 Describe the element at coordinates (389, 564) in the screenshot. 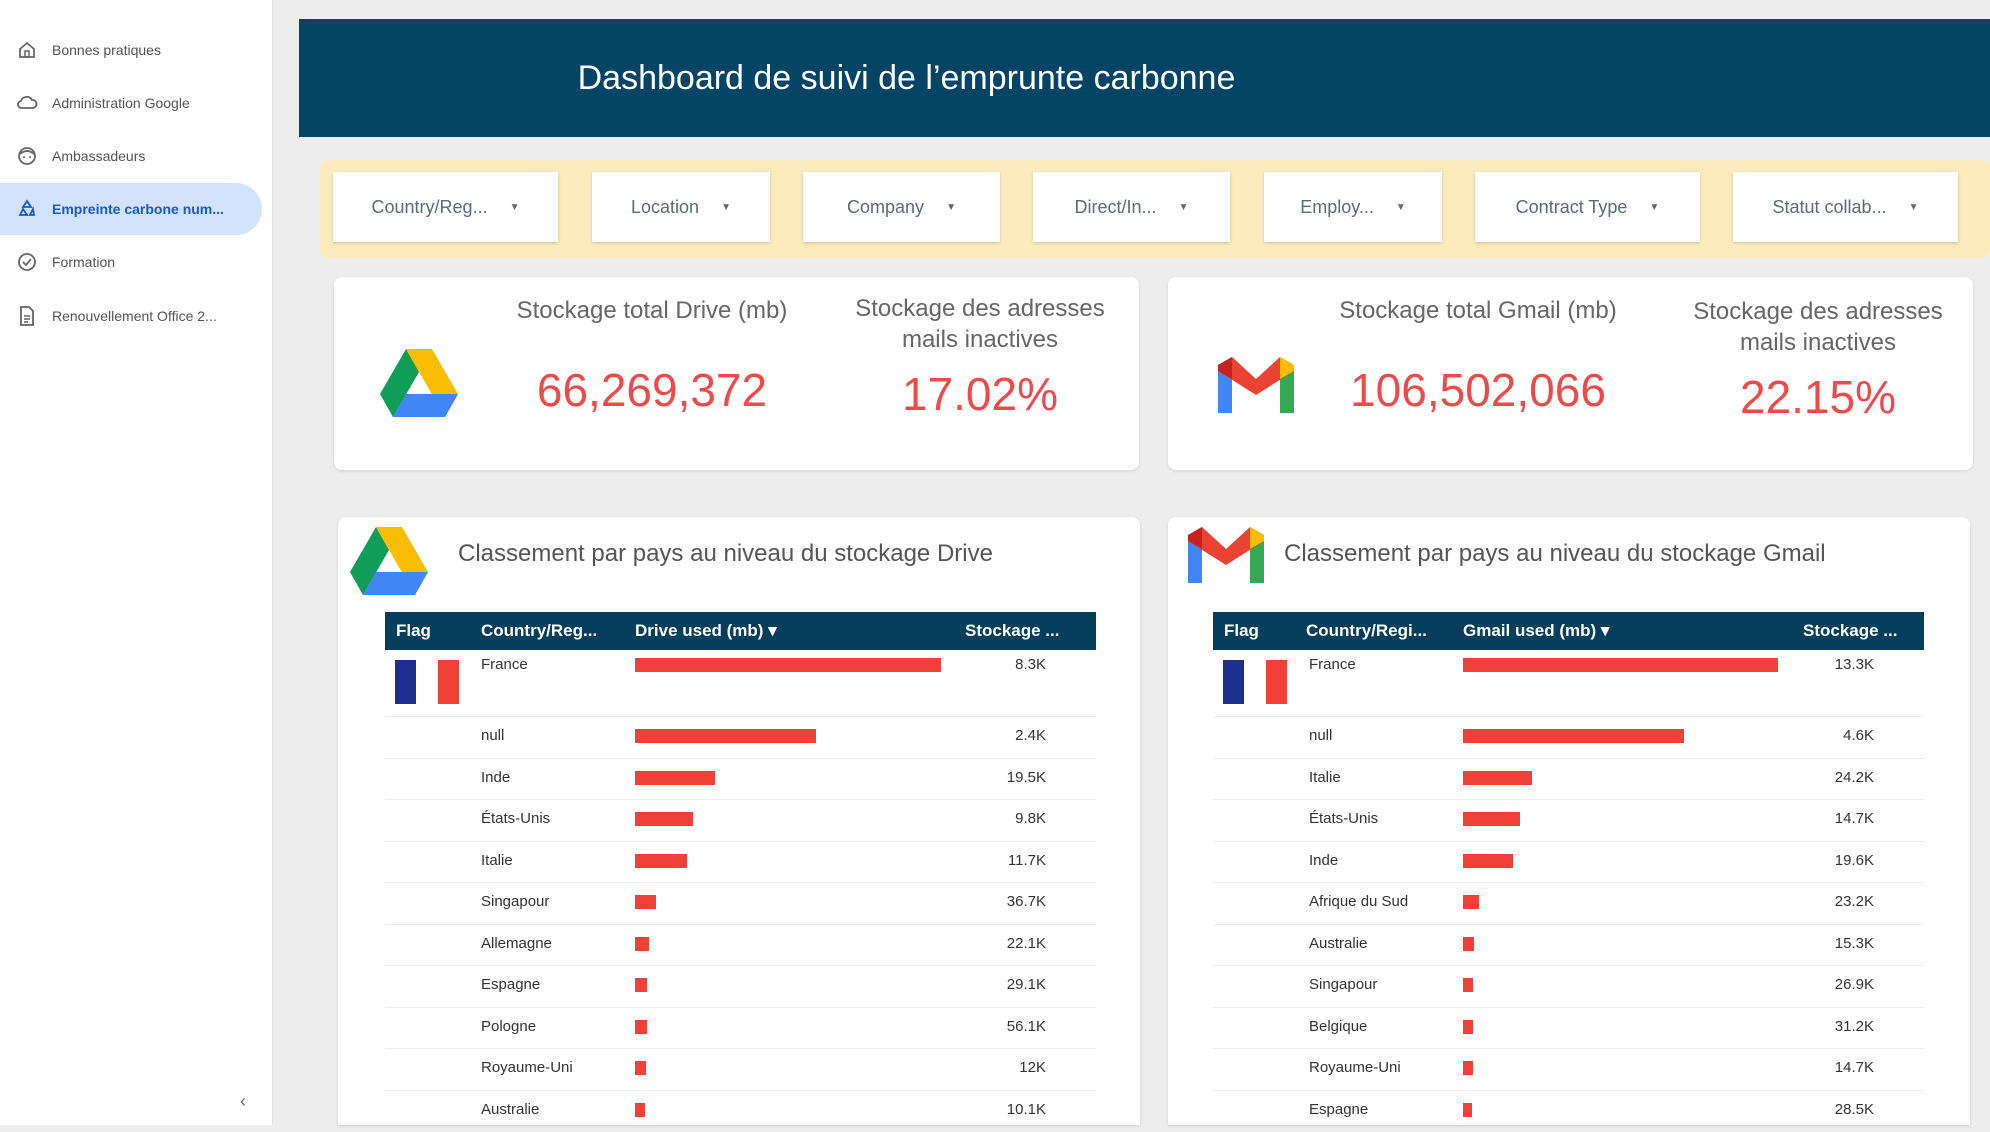

I see `google-drive-icon` at that location.